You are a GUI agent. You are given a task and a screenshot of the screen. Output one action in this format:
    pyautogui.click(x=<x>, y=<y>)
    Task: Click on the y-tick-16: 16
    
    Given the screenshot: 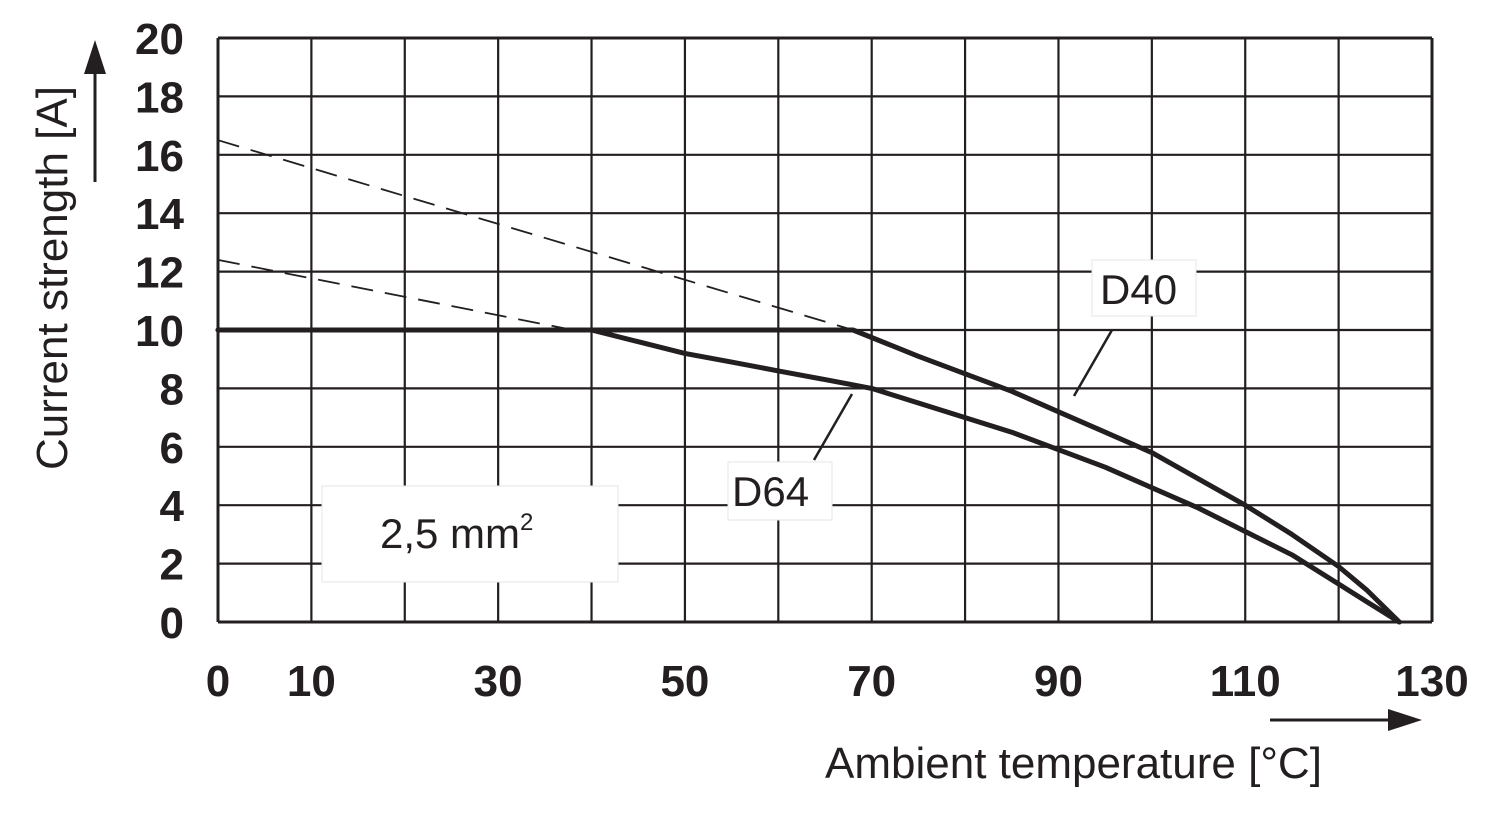 What is the action you would take?
    pyautogui.click(x=159, y=156)
    